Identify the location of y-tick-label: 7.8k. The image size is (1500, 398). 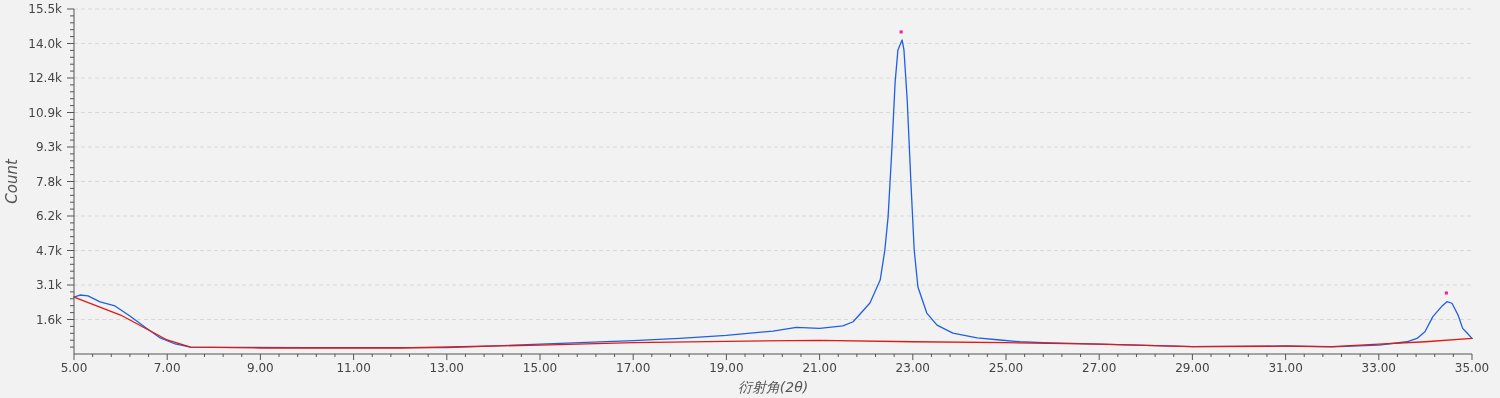
(49, 181).